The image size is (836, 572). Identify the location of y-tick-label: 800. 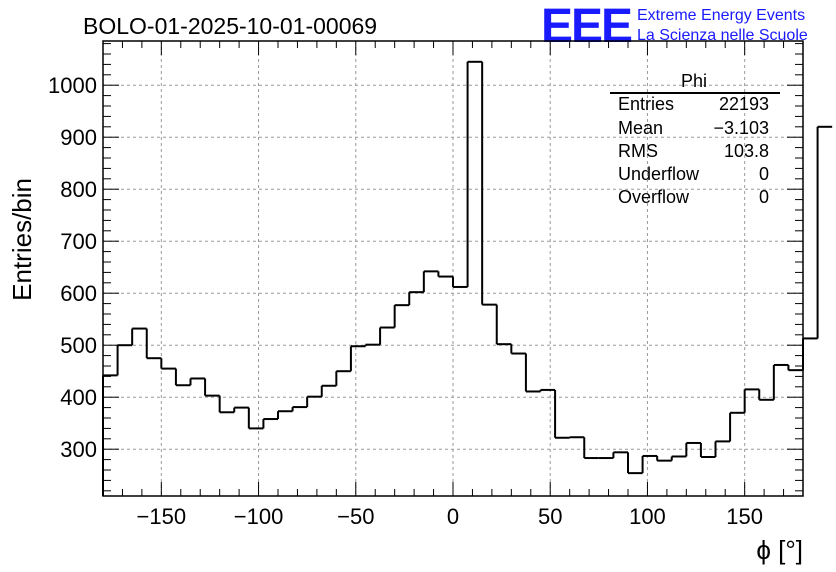
(78, 189).